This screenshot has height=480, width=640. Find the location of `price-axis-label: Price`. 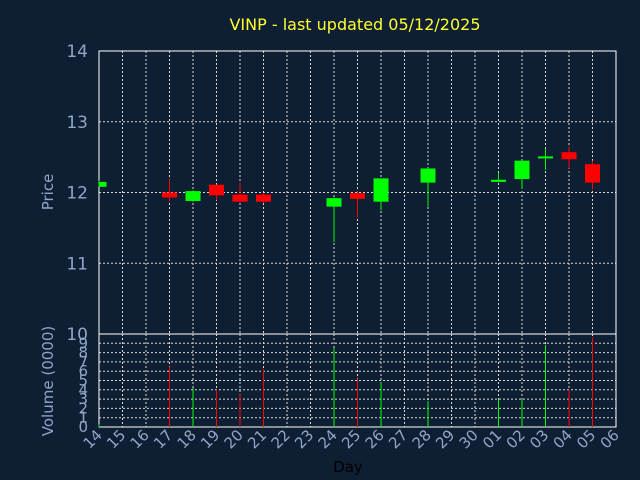

price-axis-label: Price is located at coordinates (48, 192).